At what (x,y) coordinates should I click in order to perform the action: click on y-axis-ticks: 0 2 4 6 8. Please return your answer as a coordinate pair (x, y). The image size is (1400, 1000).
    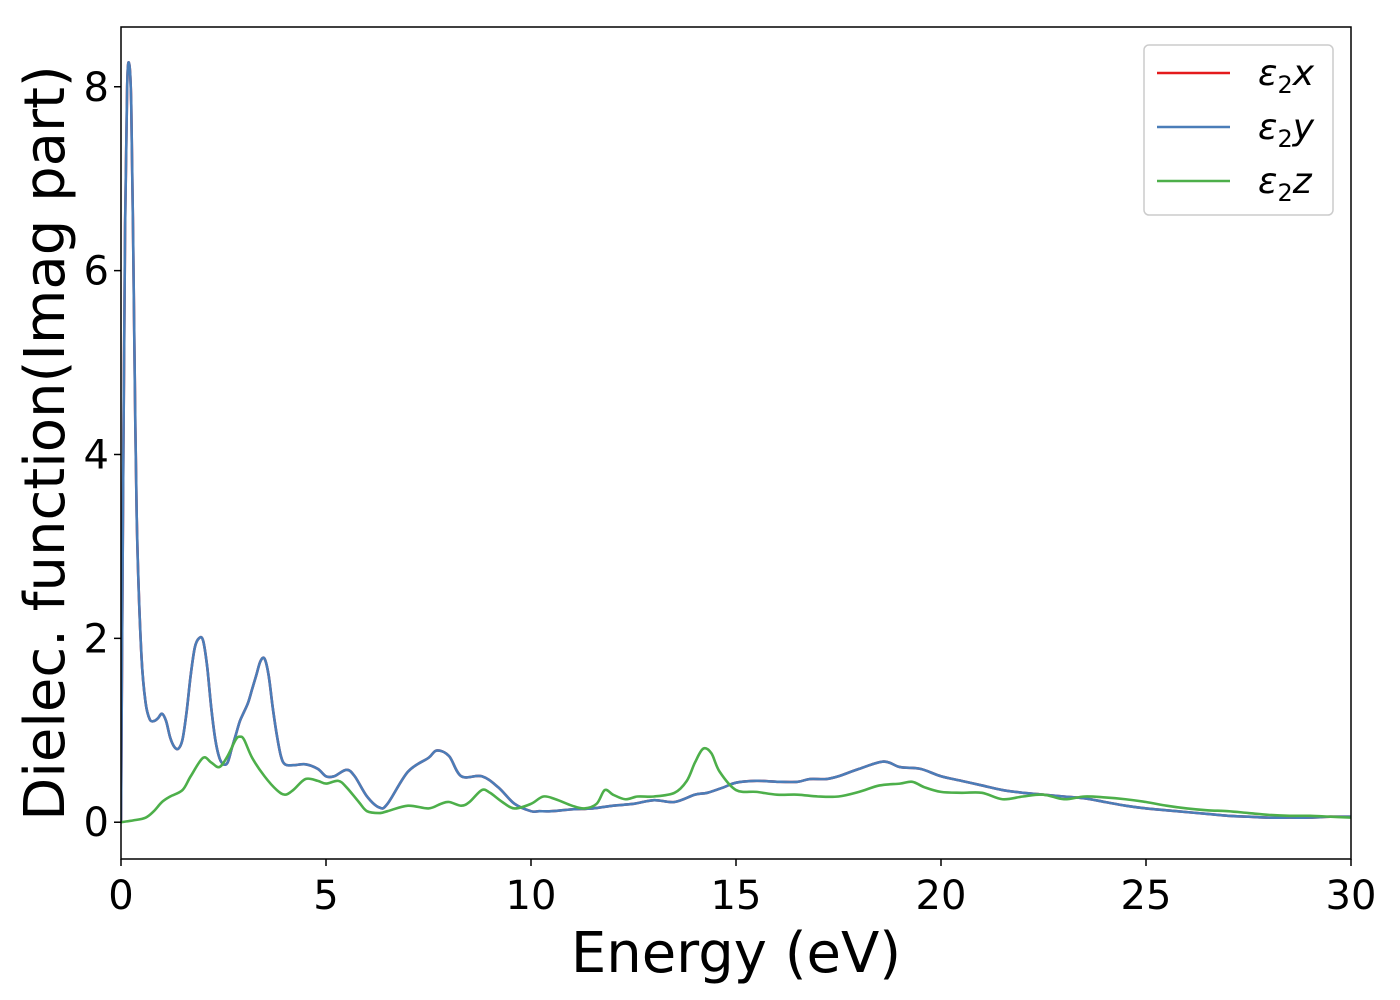
    Looking at the image, I should click on (102, 455).